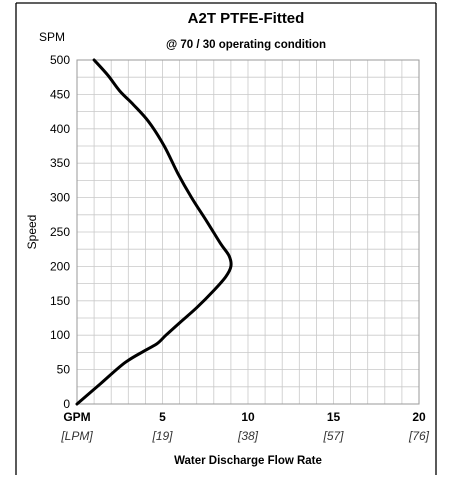 This screenshot has width=452, height=481. Describe the element at coordinates (60, 94) in the screenshot. I see `y-tick-label: 450` at that location.